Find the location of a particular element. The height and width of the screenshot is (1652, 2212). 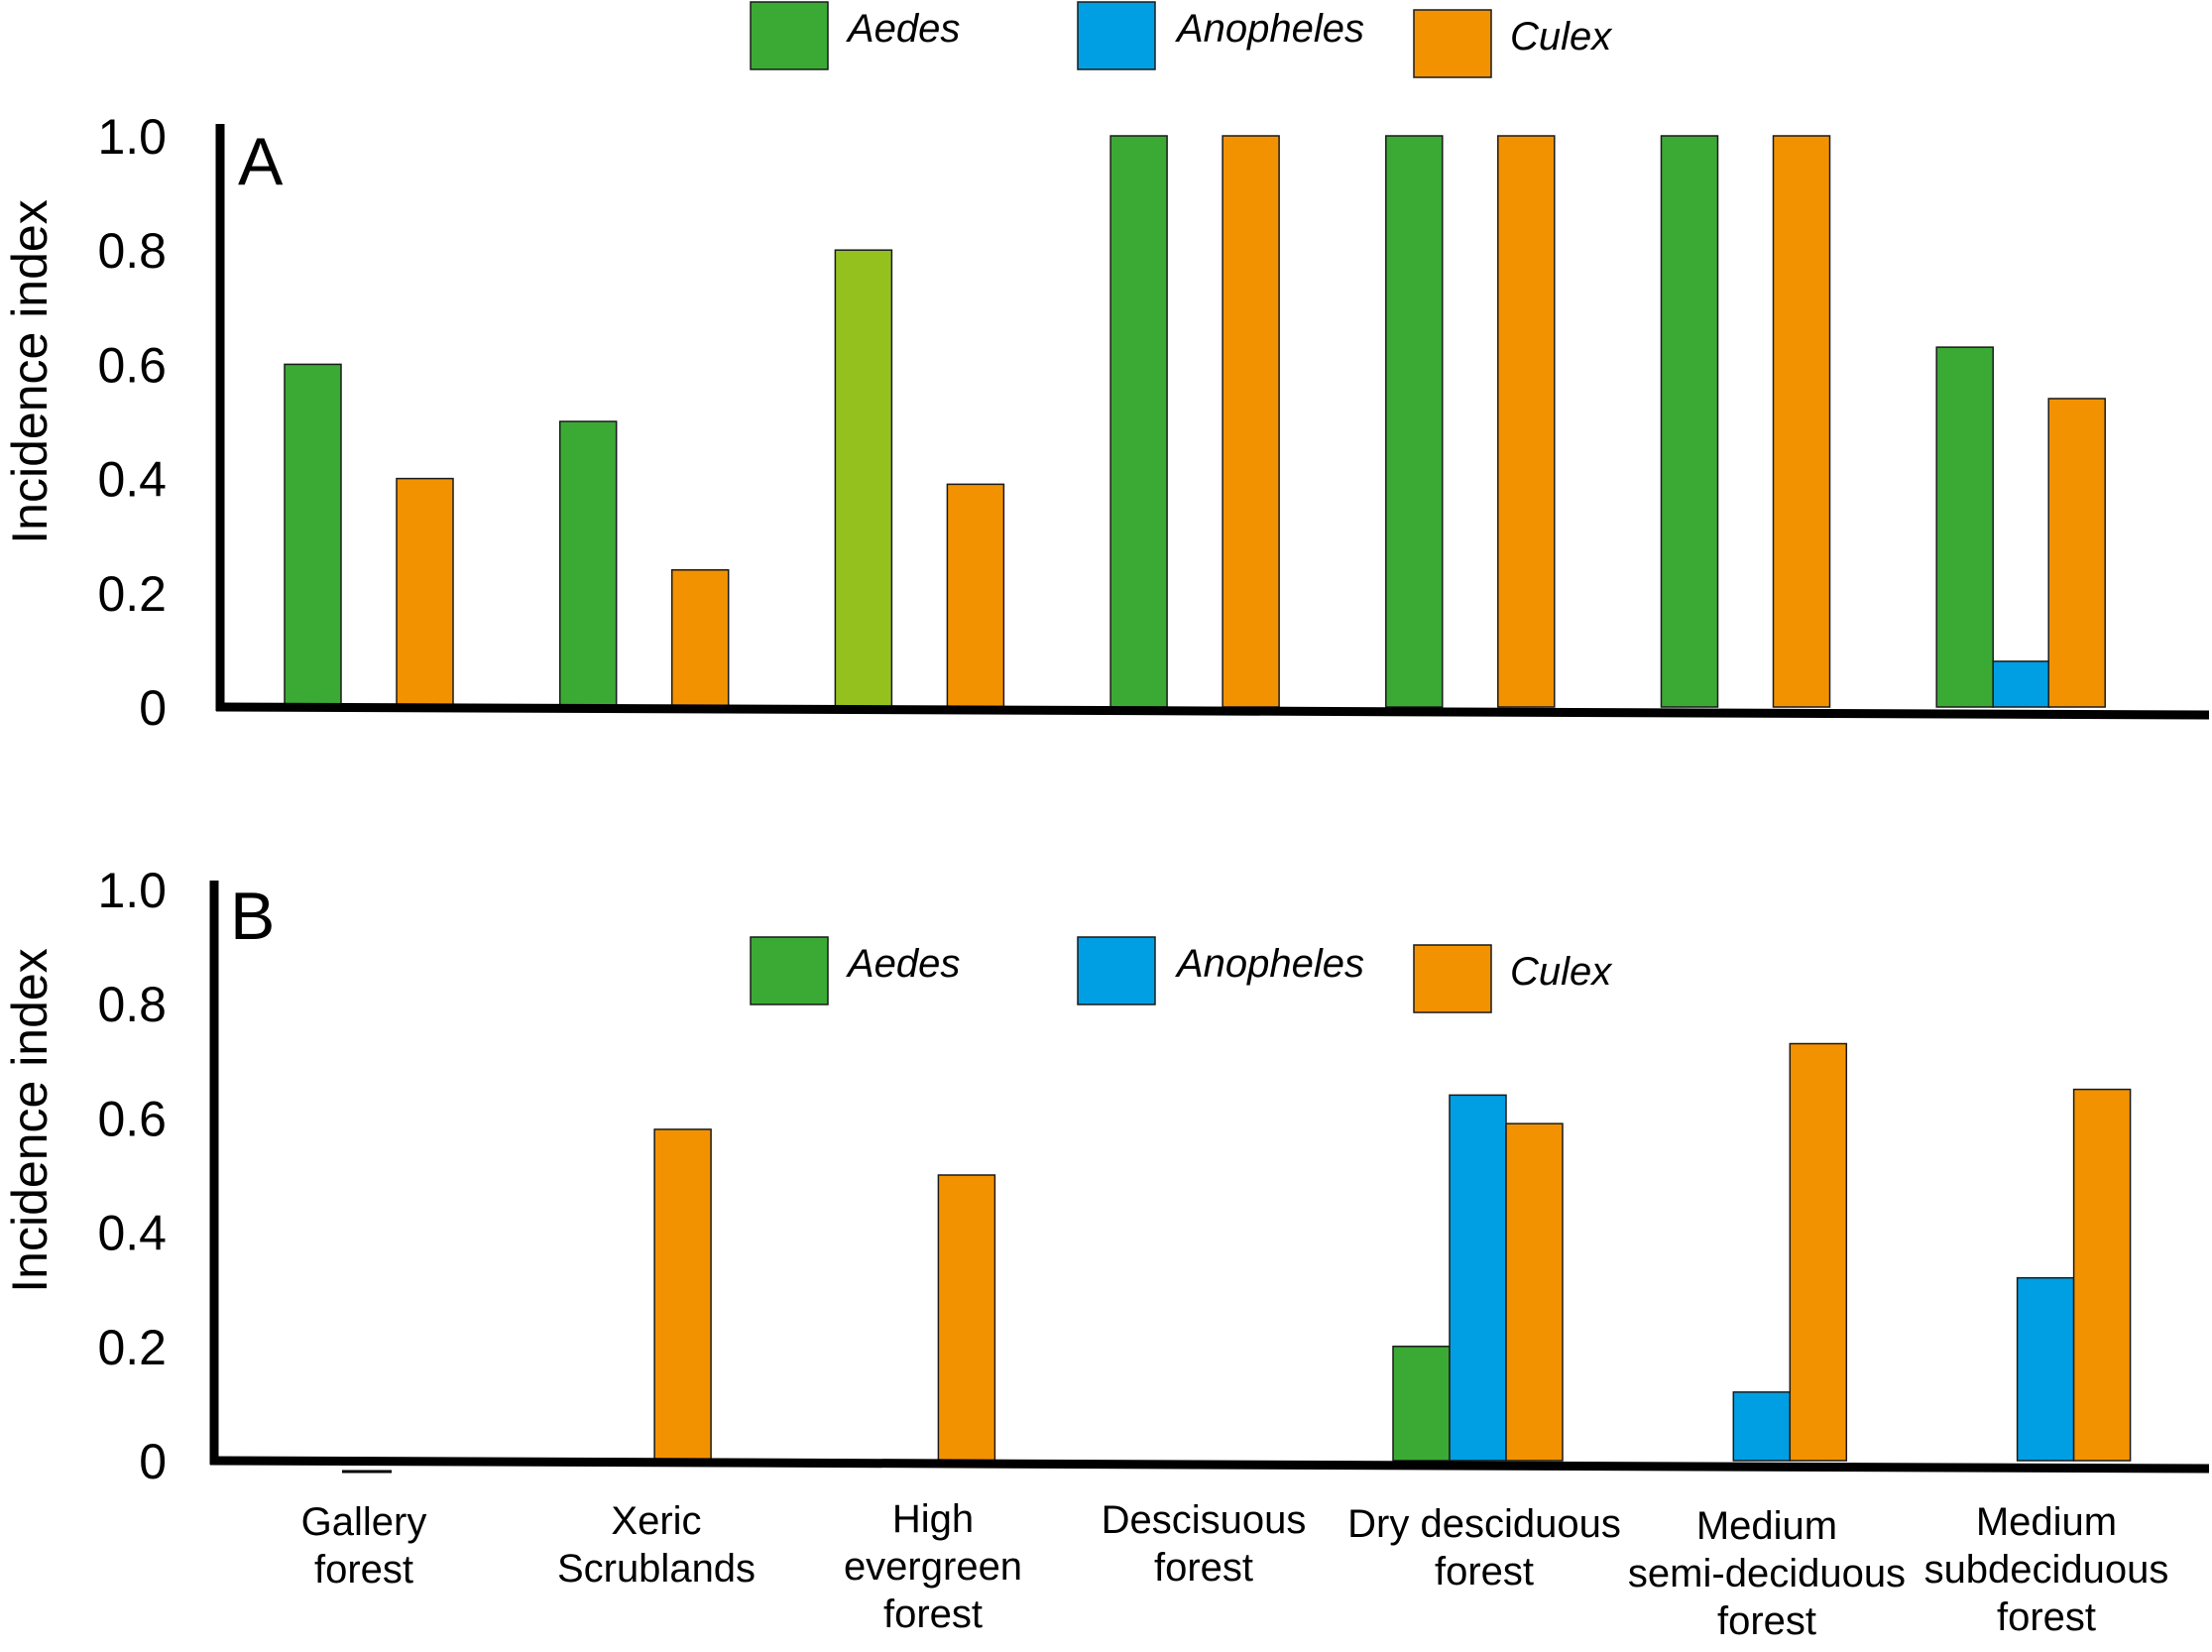

panel-label: B is located at coordinates (252, 916).